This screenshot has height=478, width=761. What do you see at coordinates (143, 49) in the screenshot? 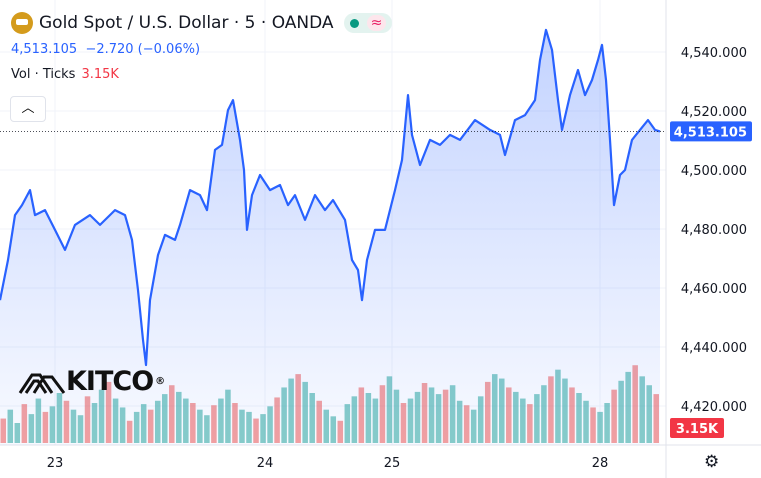
I see `price-change: −2.720 (−0.06%)` at bounding box center [143, 49].